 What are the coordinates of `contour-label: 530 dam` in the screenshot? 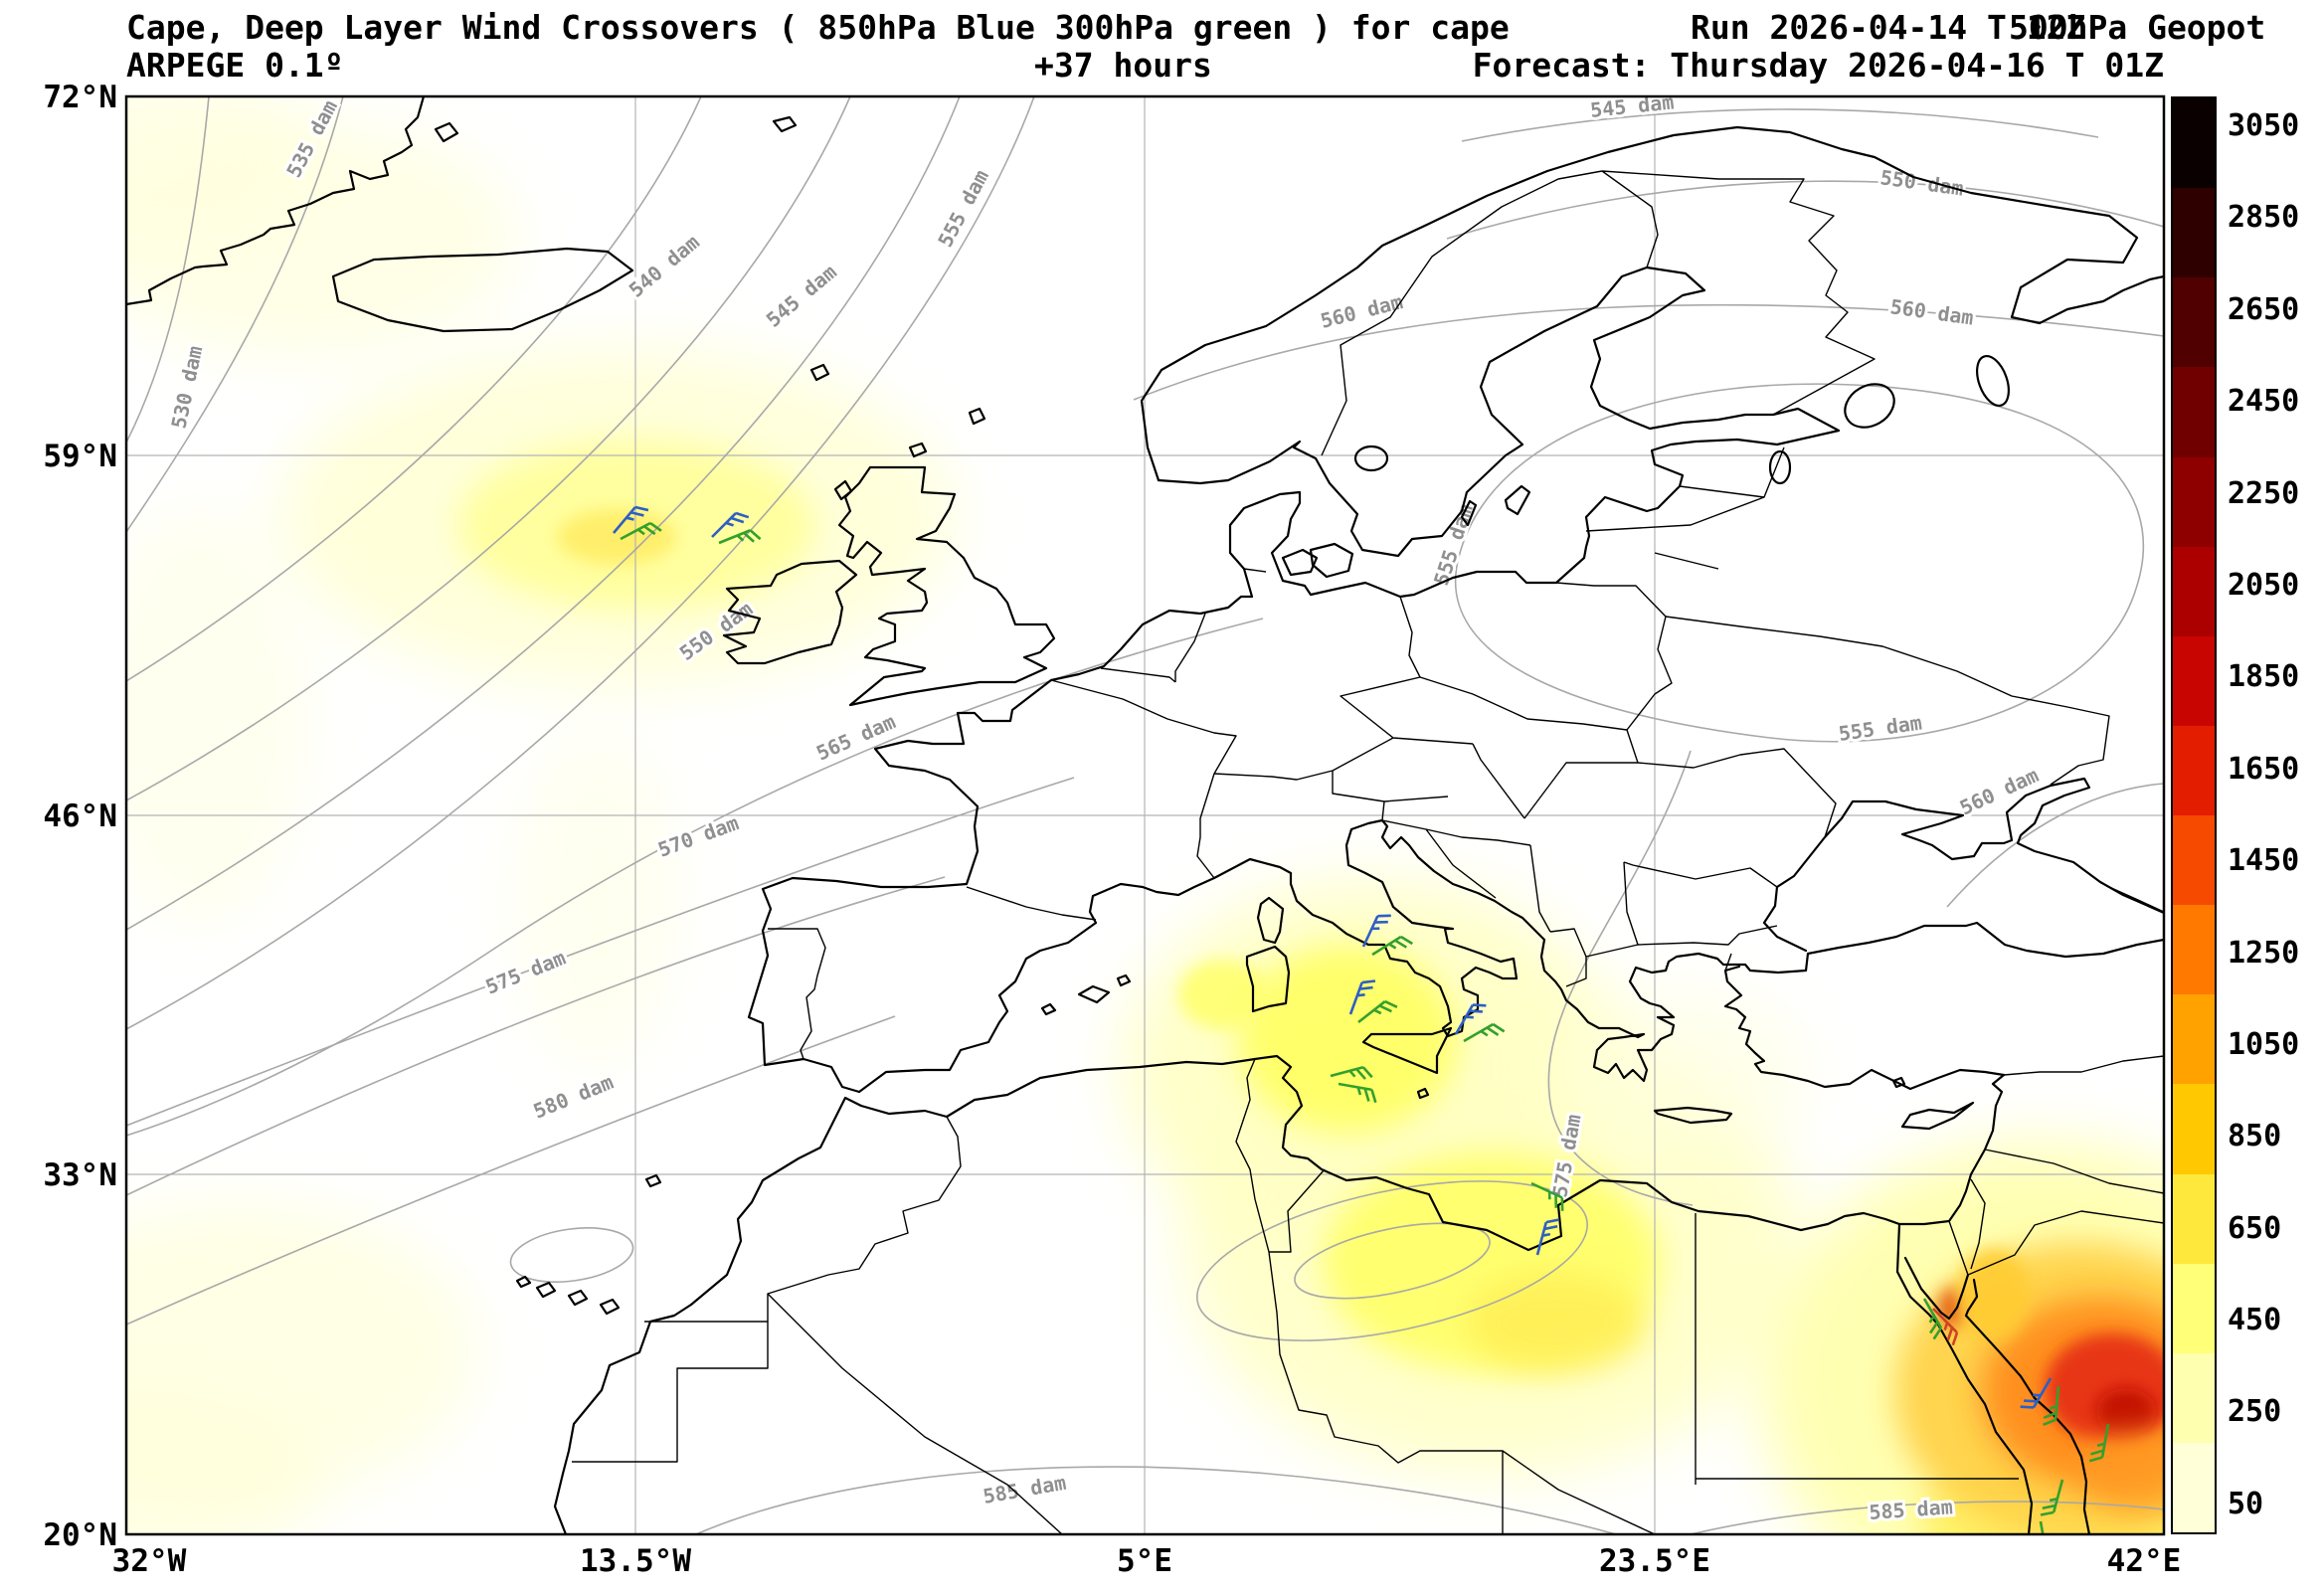 It's located at (186, 387).